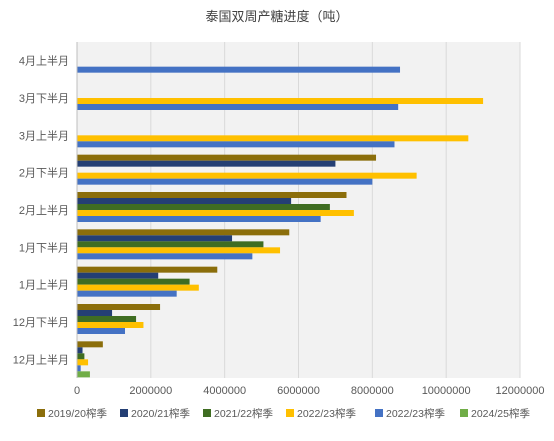 The height and width of the screenshot is (441, 554). I want to click on legend-label: 2024/25榨季, so click(500, 413).